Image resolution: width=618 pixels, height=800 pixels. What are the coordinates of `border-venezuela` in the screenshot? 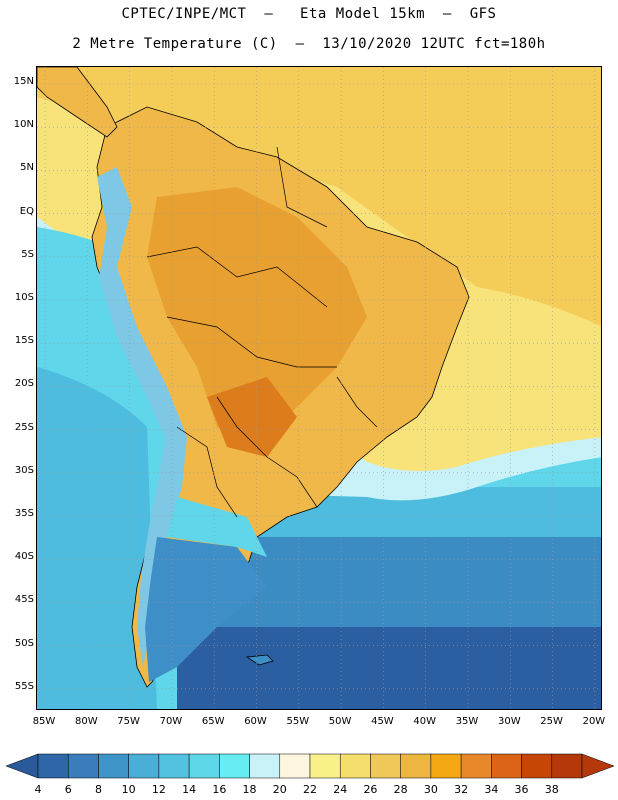 It's located at (302, 187).